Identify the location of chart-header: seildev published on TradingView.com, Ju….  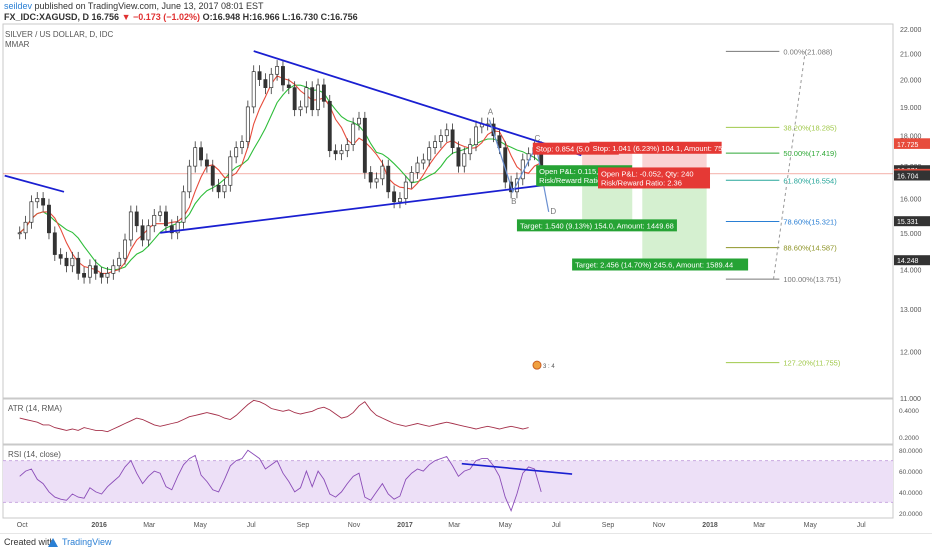
(466, 12).